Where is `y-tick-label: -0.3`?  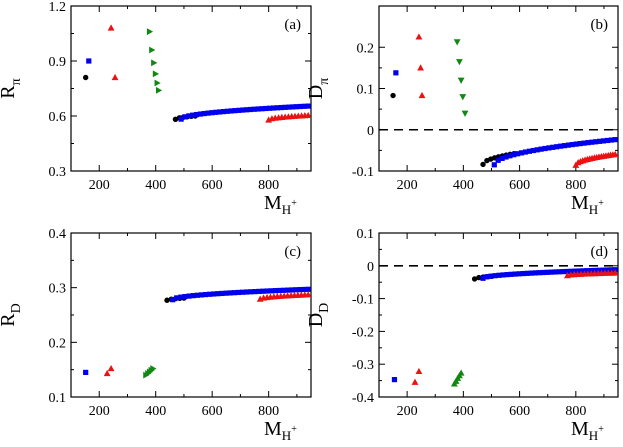 y-tick-label: -0.3 is located at coordinates (363, 365).